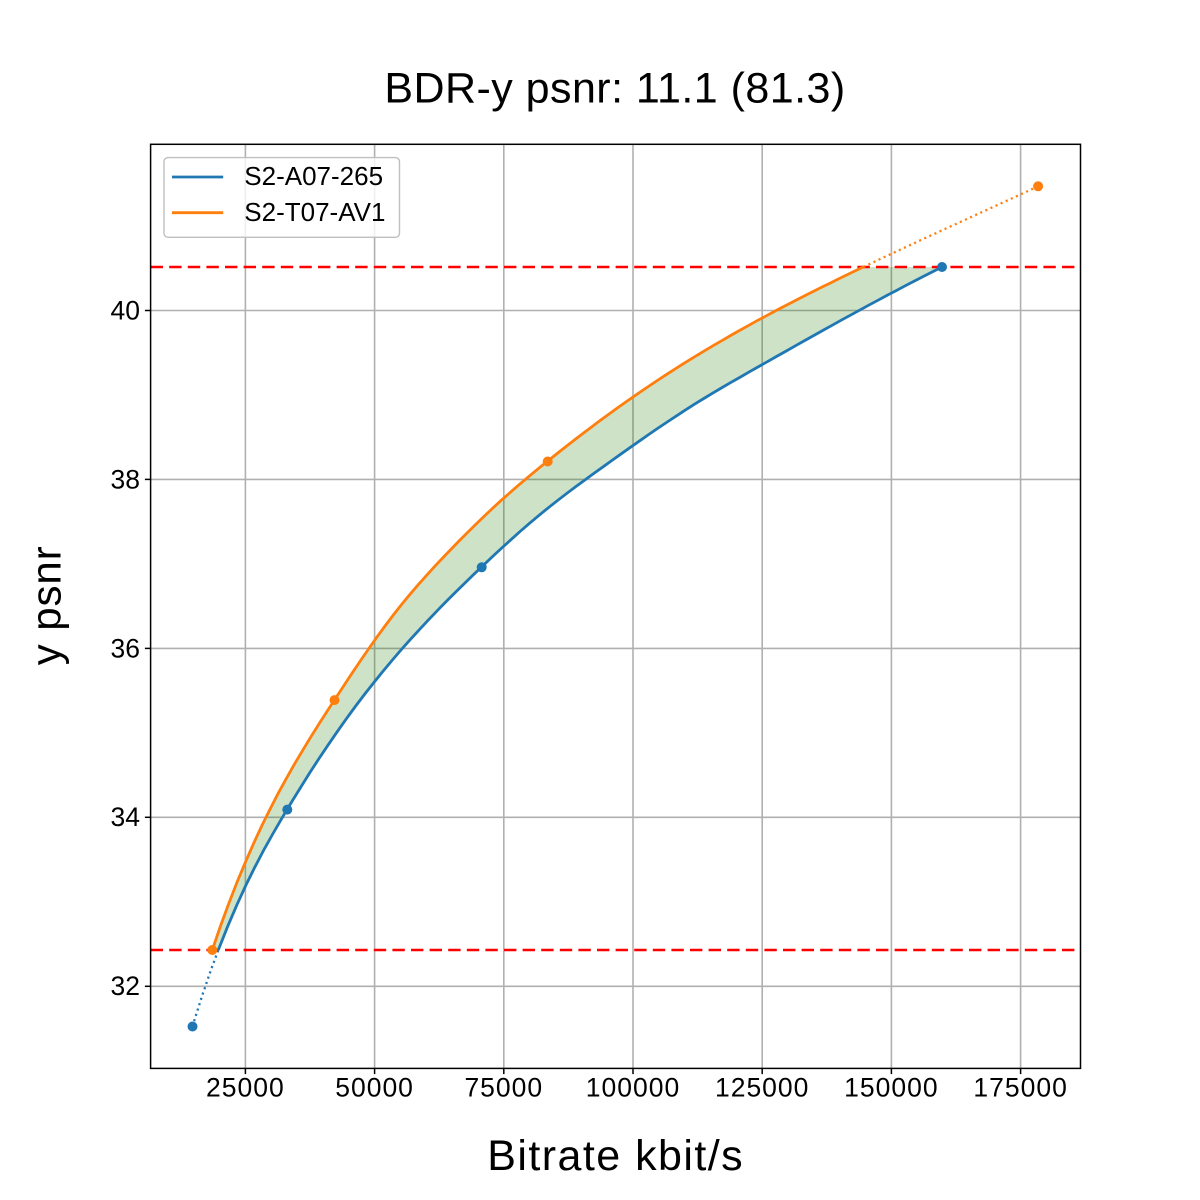  I want to click on svg-text: 125000, so click(762, 1088).